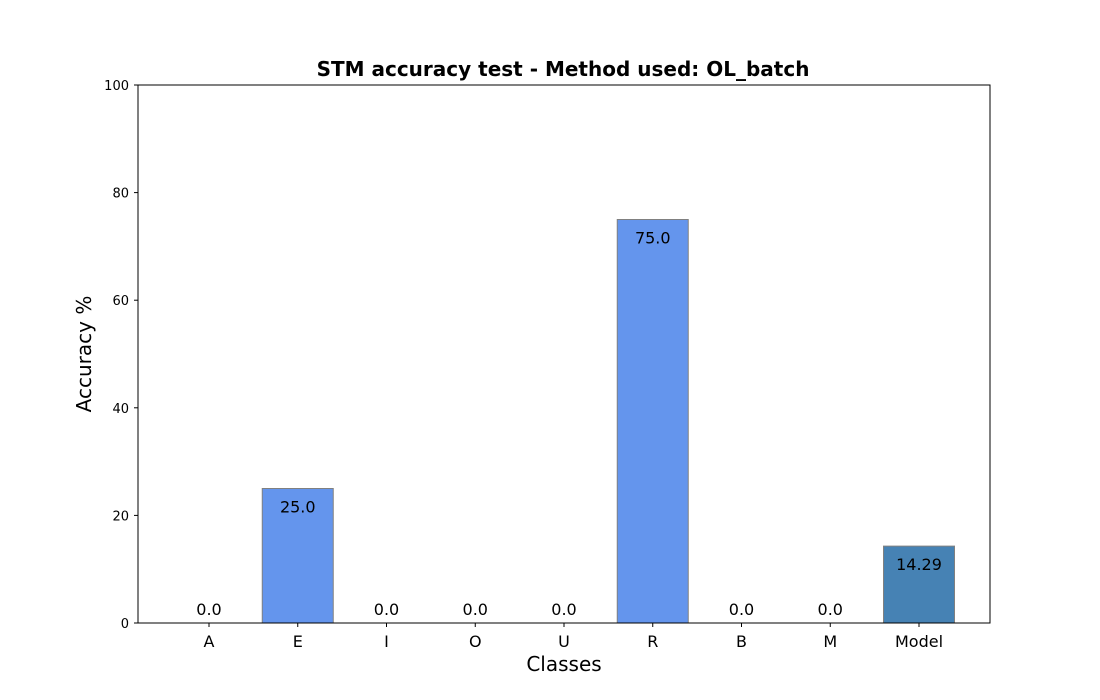  What do you see at coordinates (209, 641) in the screenshot?
I see `x-tick-label: A` at bounding box center [209, 641].